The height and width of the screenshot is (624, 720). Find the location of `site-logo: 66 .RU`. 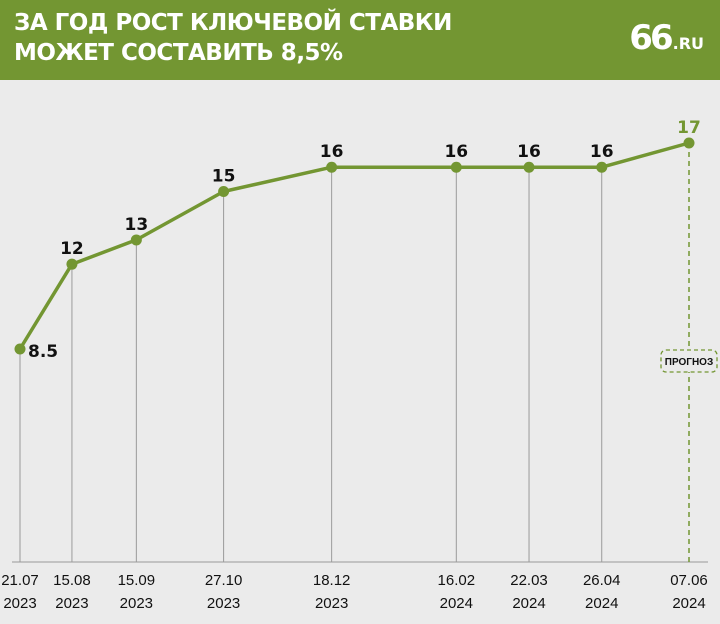

site-logo: 66 .RU is located at coordinates (666, 38).